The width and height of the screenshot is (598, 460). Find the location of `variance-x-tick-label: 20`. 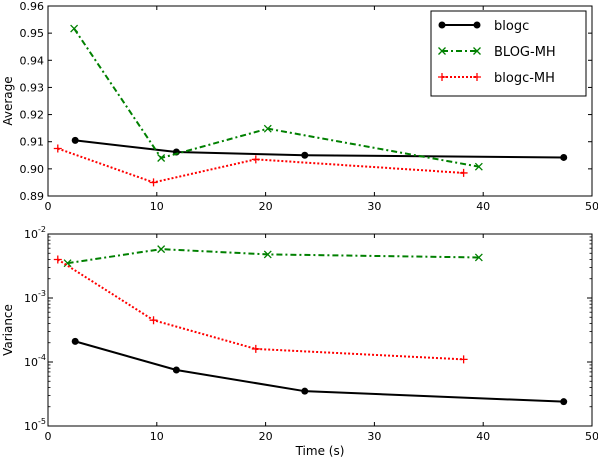

variance-x-tick-label: 20 is located at coordinates (266, 436).